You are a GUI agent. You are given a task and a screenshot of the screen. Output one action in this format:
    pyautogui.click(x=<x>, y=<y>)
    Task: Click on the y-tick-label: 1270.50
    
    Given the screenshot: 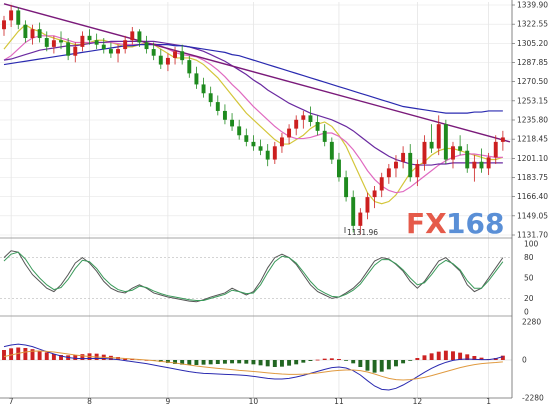 What is the action you would take?
    pyautogui.click(x=532, y=81)
    